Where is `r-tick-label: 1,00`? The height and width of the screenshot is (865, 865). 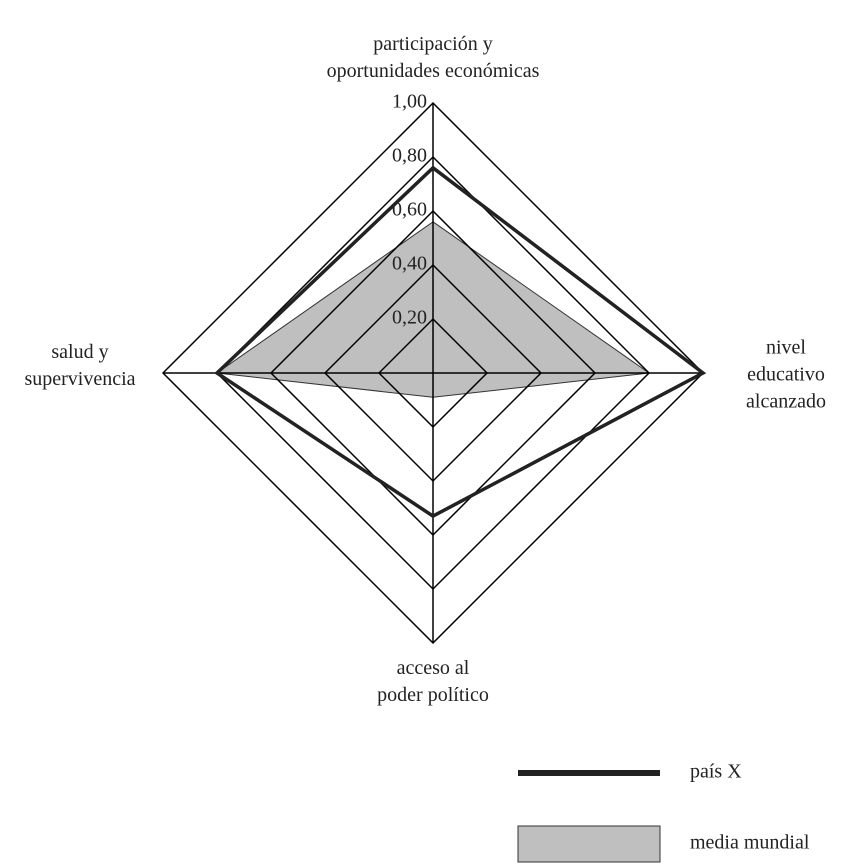
r-tick-label: 1,00 is located at coordinates (409, 102).